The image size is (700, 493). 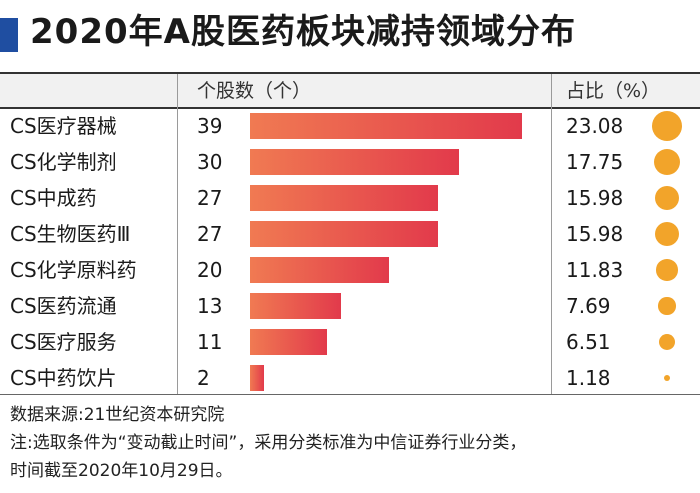 What do you see at coordinates (210, 306) in the screenshot?
I see `count-label: 13` at bounding box center [210, 306].